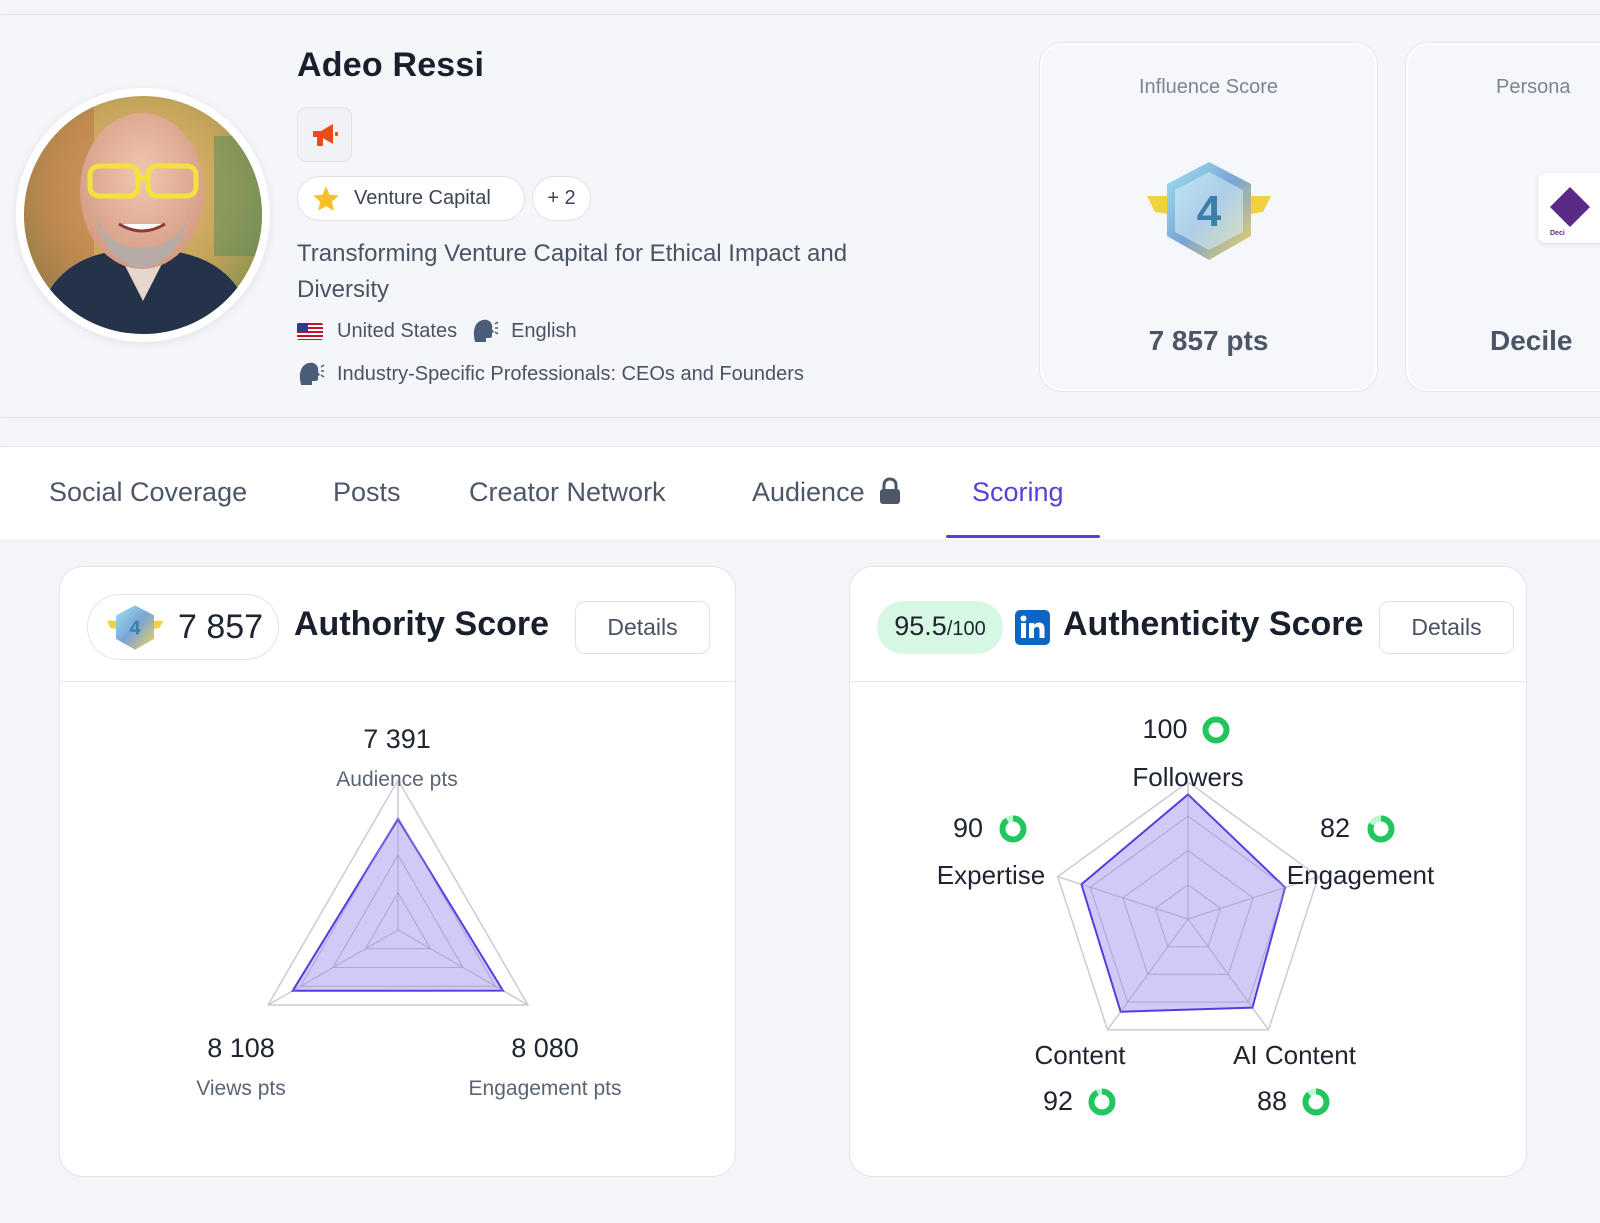  What do you see at coordinates (1208, 87) in the screenshot?
I see `influence-score-title: Influence Score` at bounding box center [1208, 87].